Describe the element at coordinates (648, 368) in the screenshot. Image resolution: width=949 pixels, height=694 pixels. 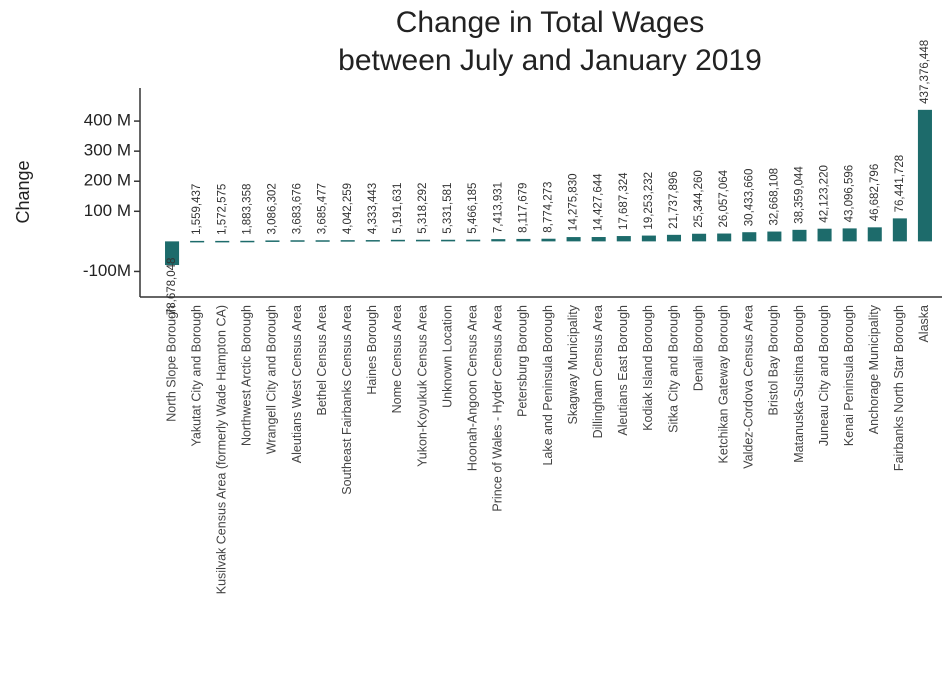
I see `x-tick-label: Kodiak Island Borough` at that location.